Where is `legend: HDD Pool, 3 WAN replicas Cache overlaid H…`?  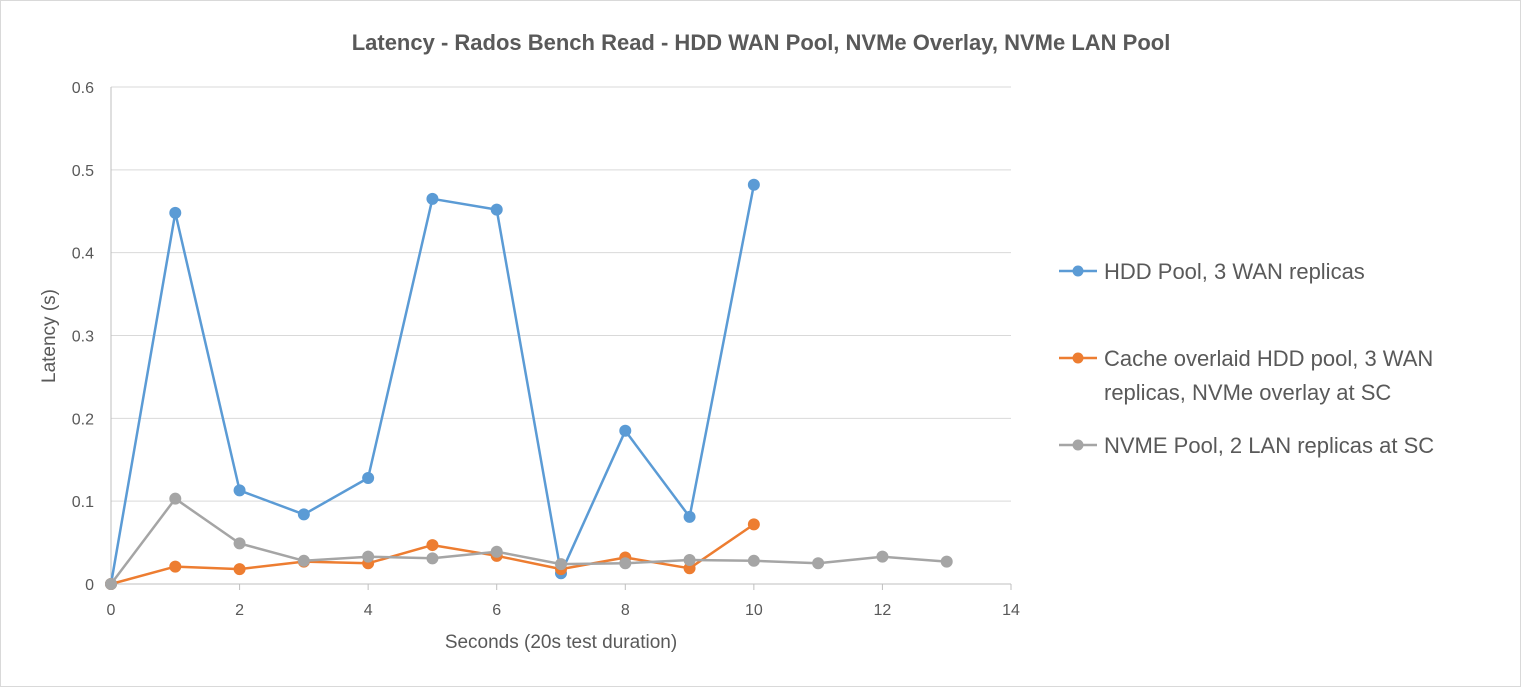 legend: HDD Pool, 3 WAN replicas Cache overlaid H… is located at coordinates (1246, 358).